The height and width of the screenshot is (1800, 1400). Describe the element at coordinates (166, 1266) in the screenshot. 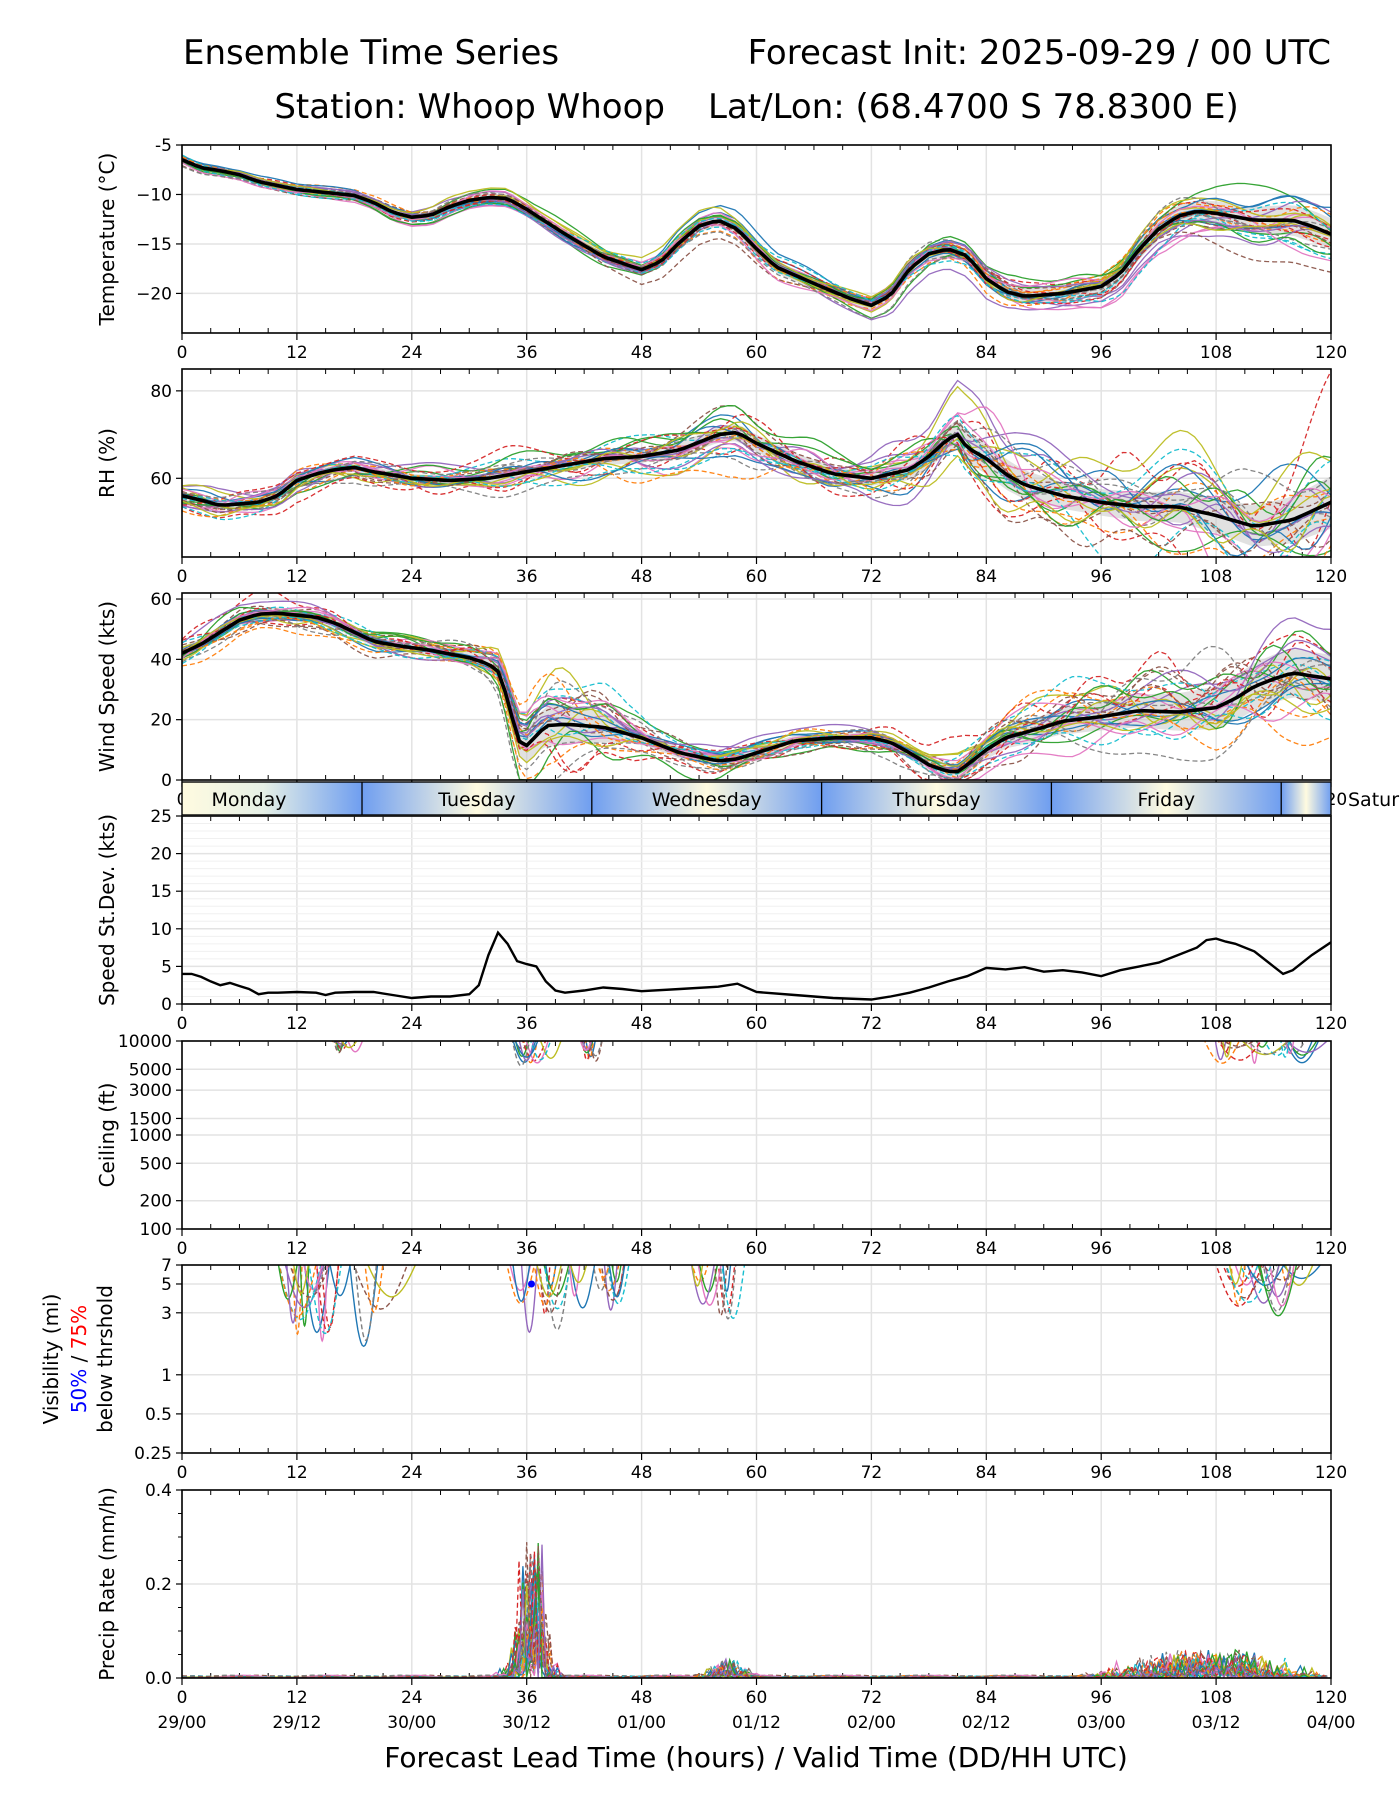

I see `y-tick-label: 7` at that location.